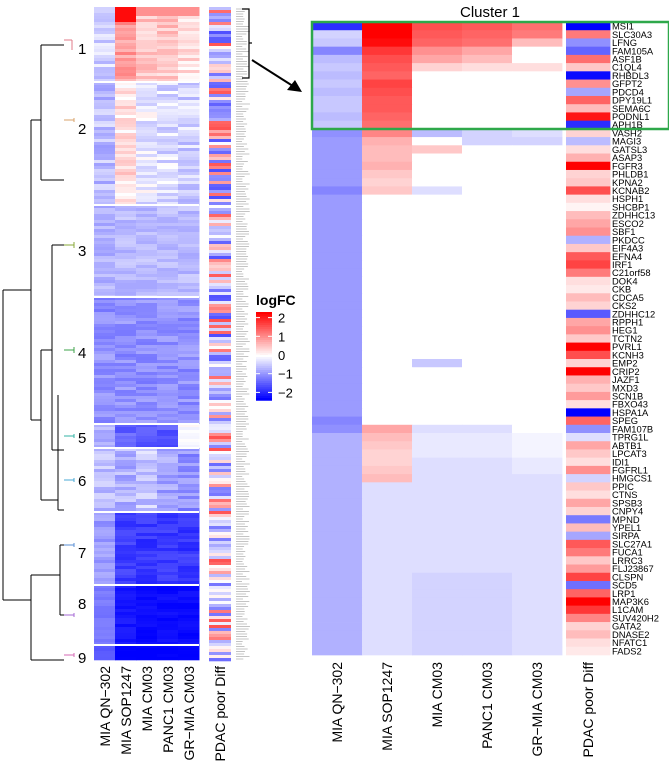 The height and width of the screenshot is (771, 669). I want to click on gene-label: PPIC, so click(623, 486).